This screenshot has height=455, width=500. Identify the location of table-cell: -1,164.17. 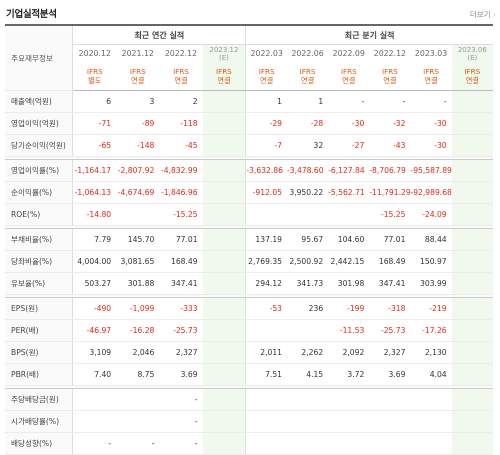
(94, 170).